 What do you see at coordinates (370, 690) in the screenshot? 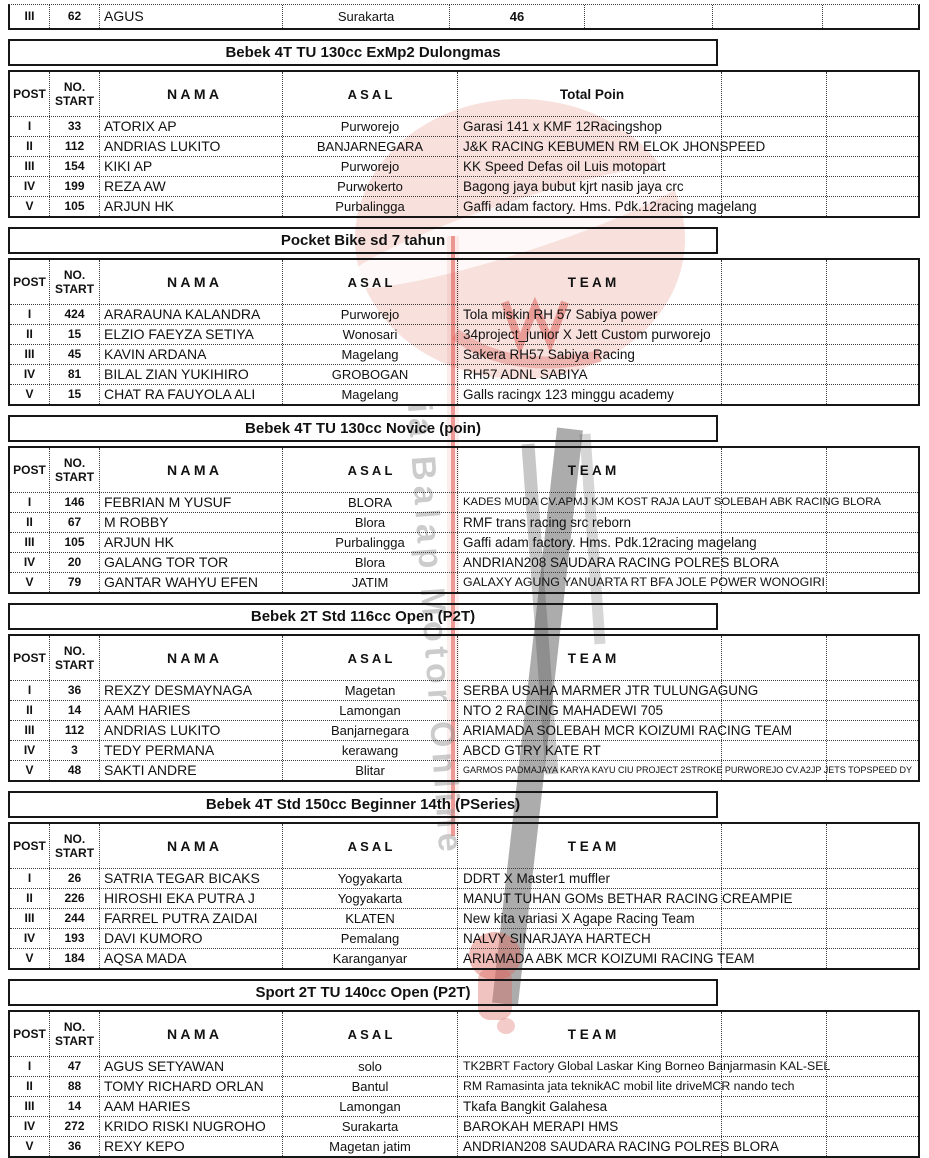
I see `origin-cell: Magetan` at bounding box center [370, 690].